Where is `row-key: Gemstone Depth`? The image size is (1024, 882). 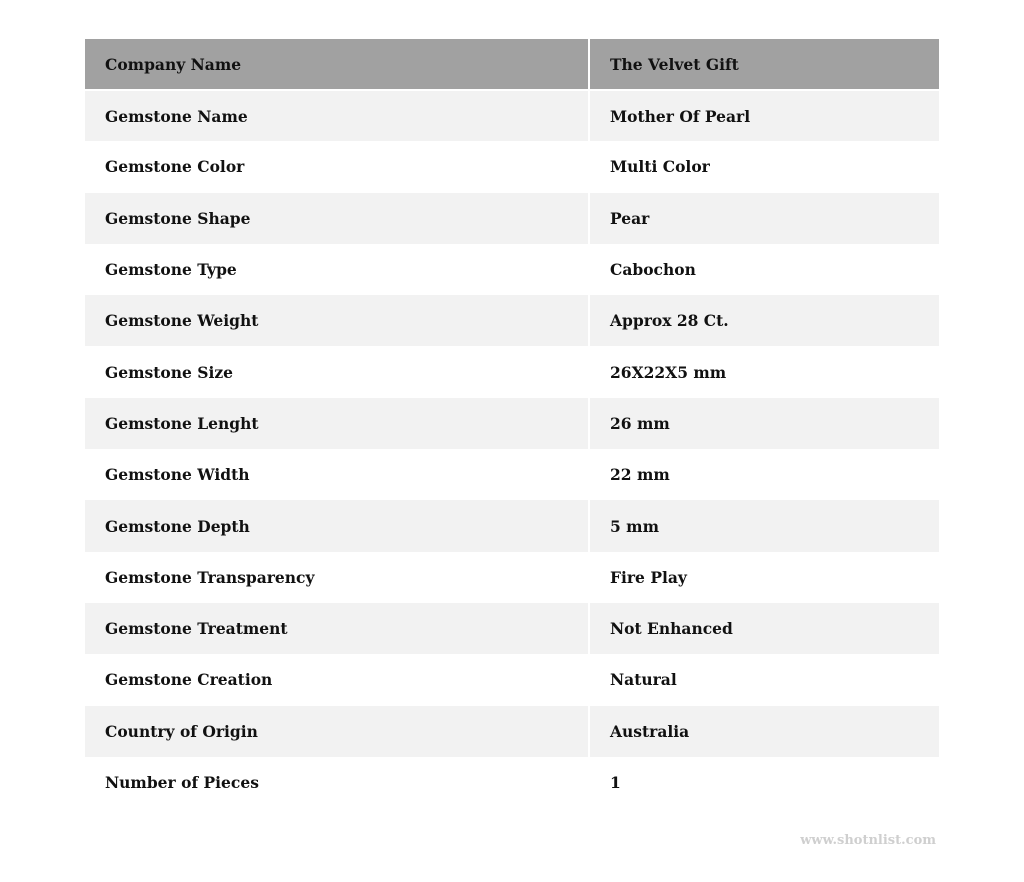
row-key: Gemstone Depth is located at coordinates (337, 526).